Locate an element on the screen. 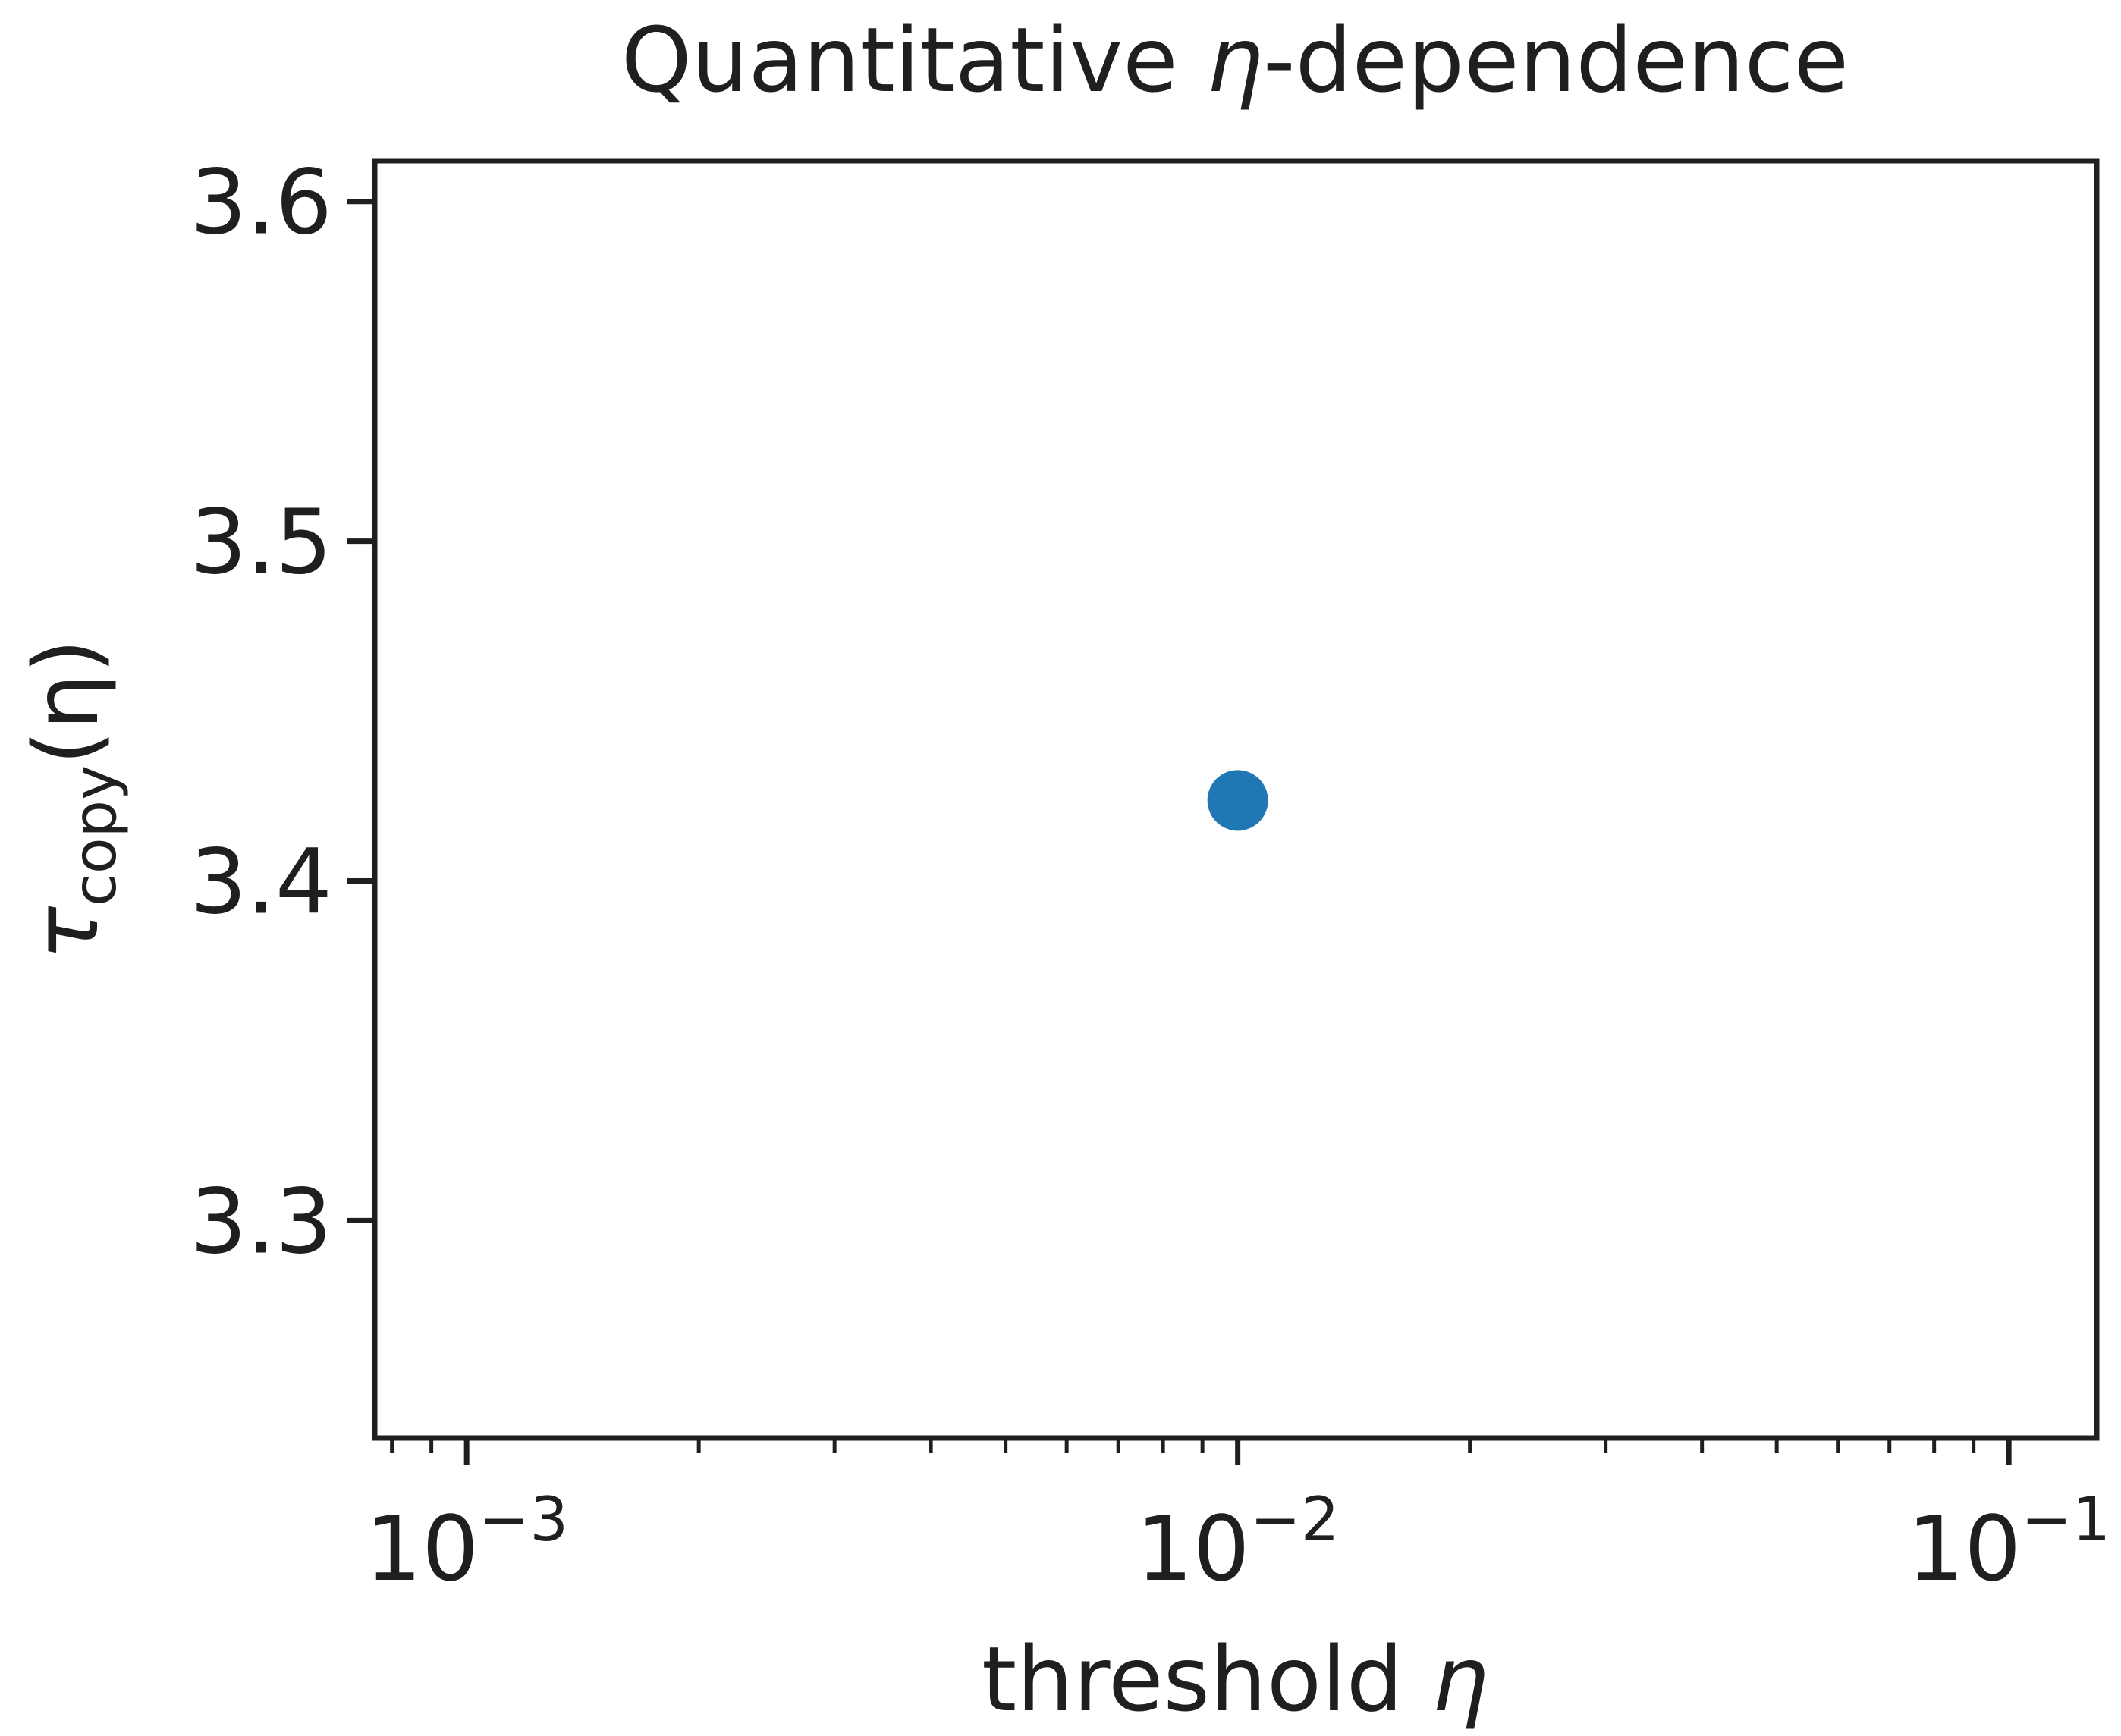  x-tick-label: 10⁻² is located at coordinates (1238, 1542).